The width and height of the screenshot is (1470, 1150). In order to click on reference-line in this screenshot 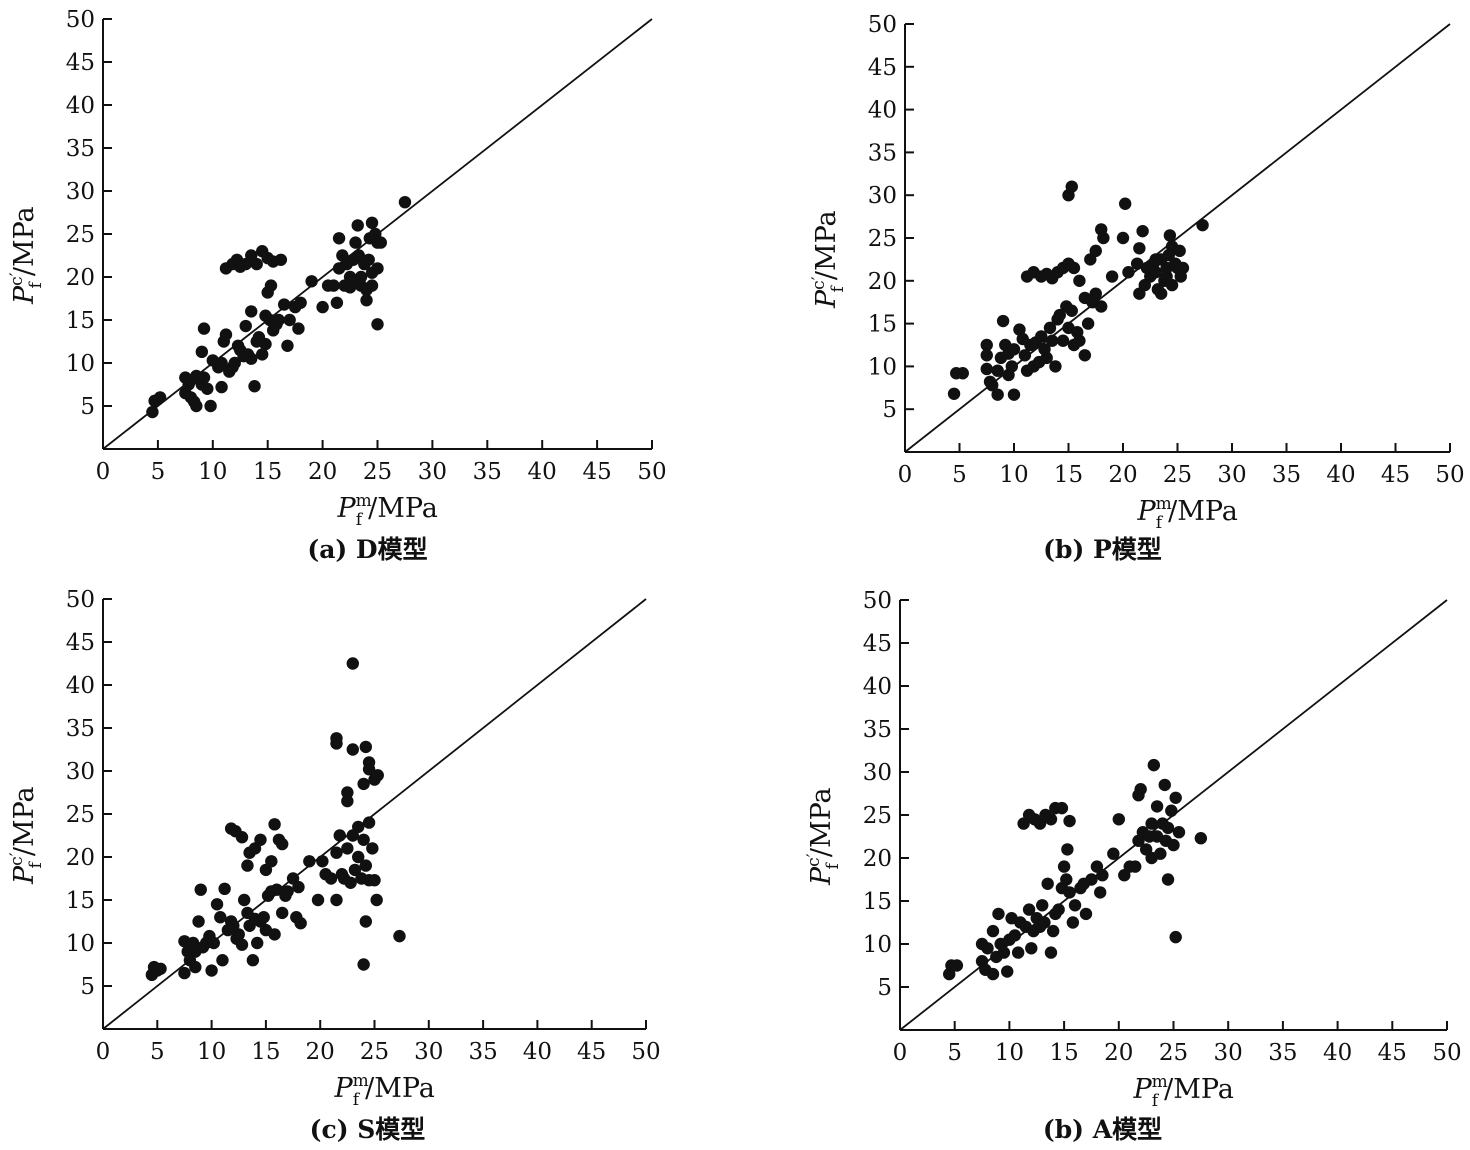, I will do `click(374, 814)`.